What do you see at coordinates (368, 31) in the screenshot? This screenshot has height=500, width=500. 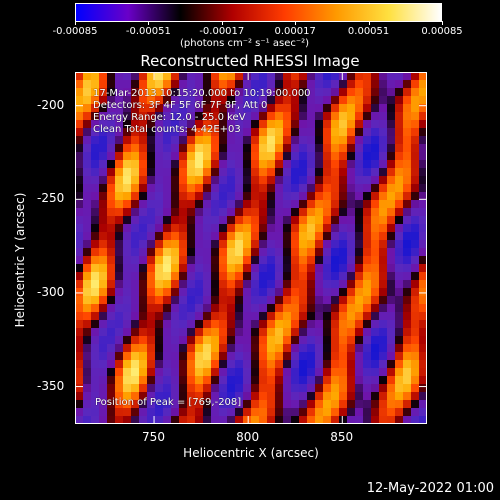 I see `colorbar-tick-label: 0.00051` at bounding box center [368, 31].